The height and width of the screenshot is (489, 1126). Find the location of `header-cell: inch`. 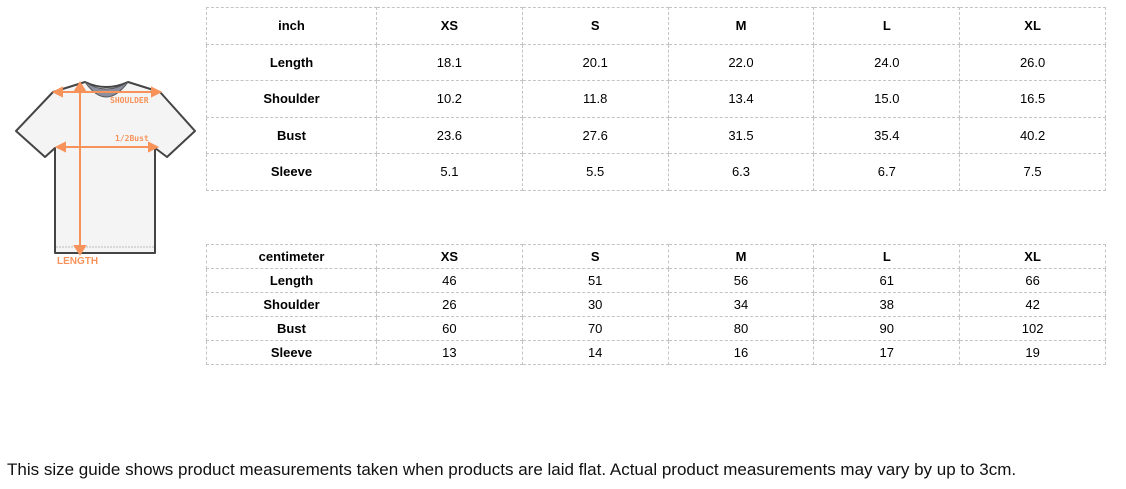

header-cell: inch is located at coordinates (291, 26).